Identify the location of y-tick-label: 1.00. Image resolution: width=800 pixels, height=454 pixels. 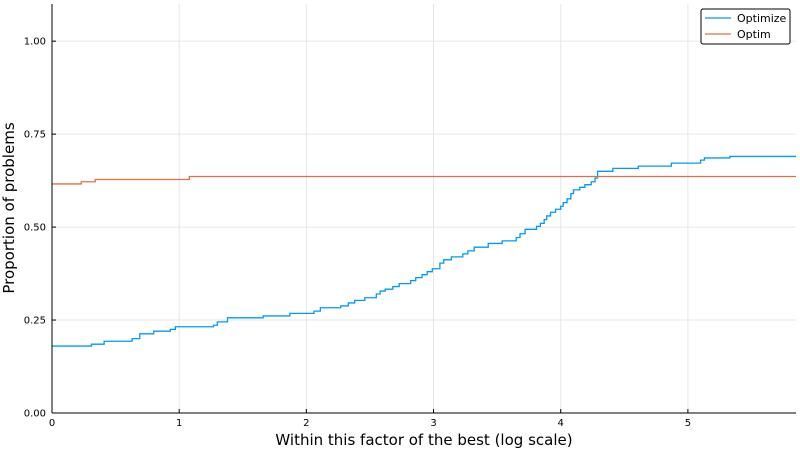
(35, 42).